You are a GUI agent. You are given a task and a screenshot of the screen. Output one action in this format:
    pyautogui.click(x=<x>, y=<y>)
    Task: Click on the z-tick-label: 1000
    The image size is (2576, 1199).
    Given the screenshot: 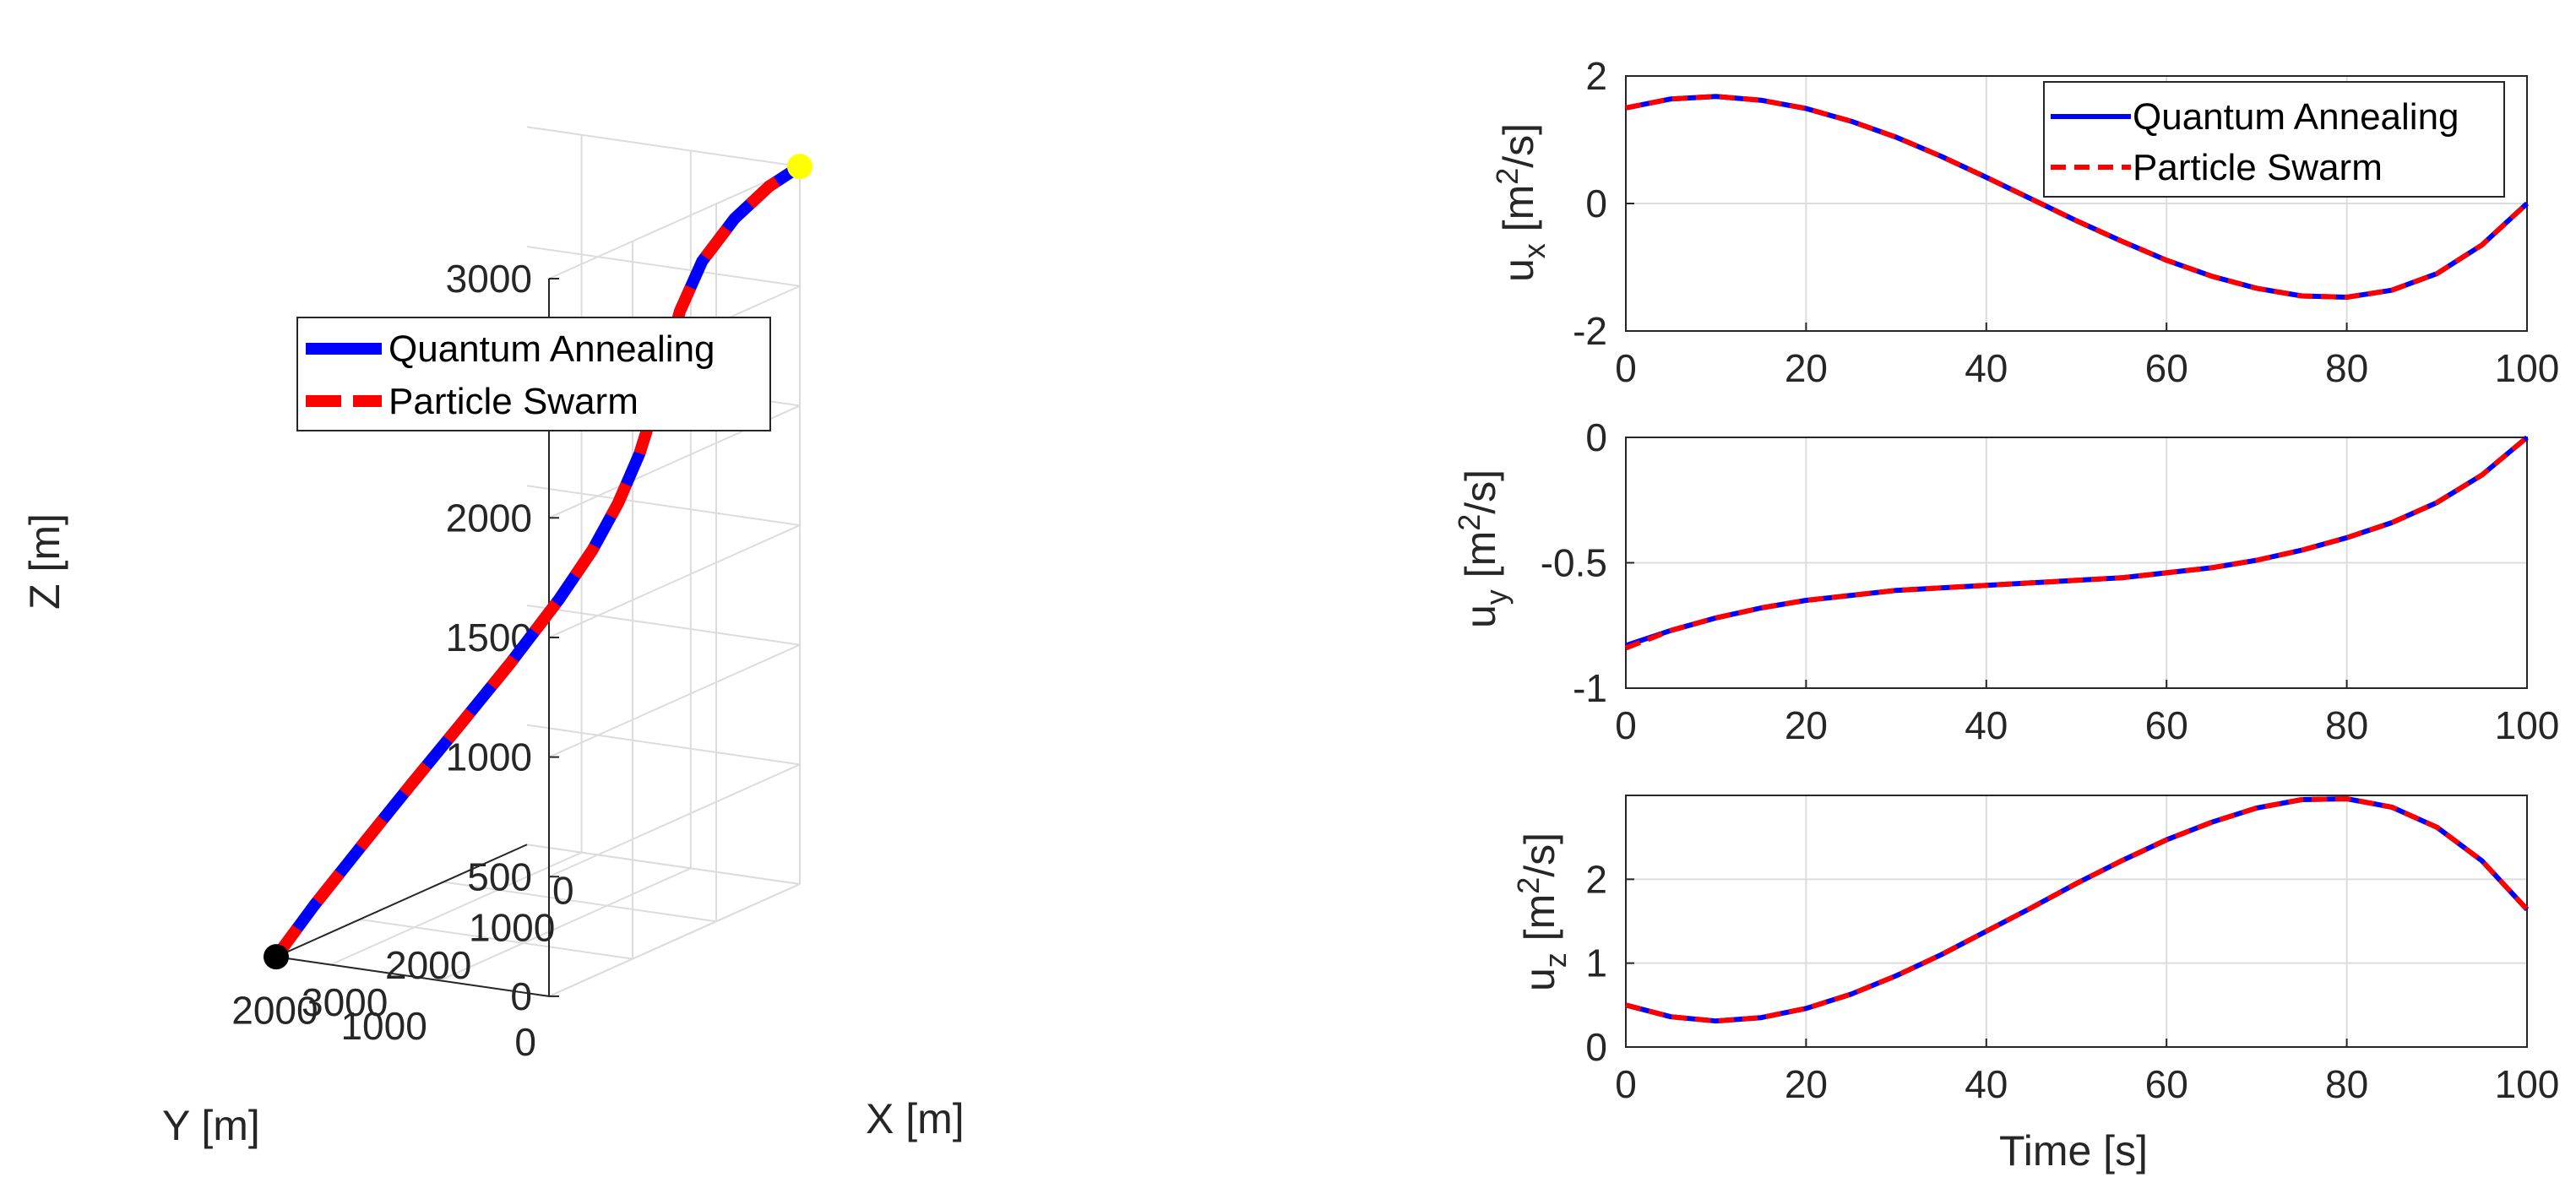 What is the action you would take?
    pyautogui.click(x=489, y=757)
    